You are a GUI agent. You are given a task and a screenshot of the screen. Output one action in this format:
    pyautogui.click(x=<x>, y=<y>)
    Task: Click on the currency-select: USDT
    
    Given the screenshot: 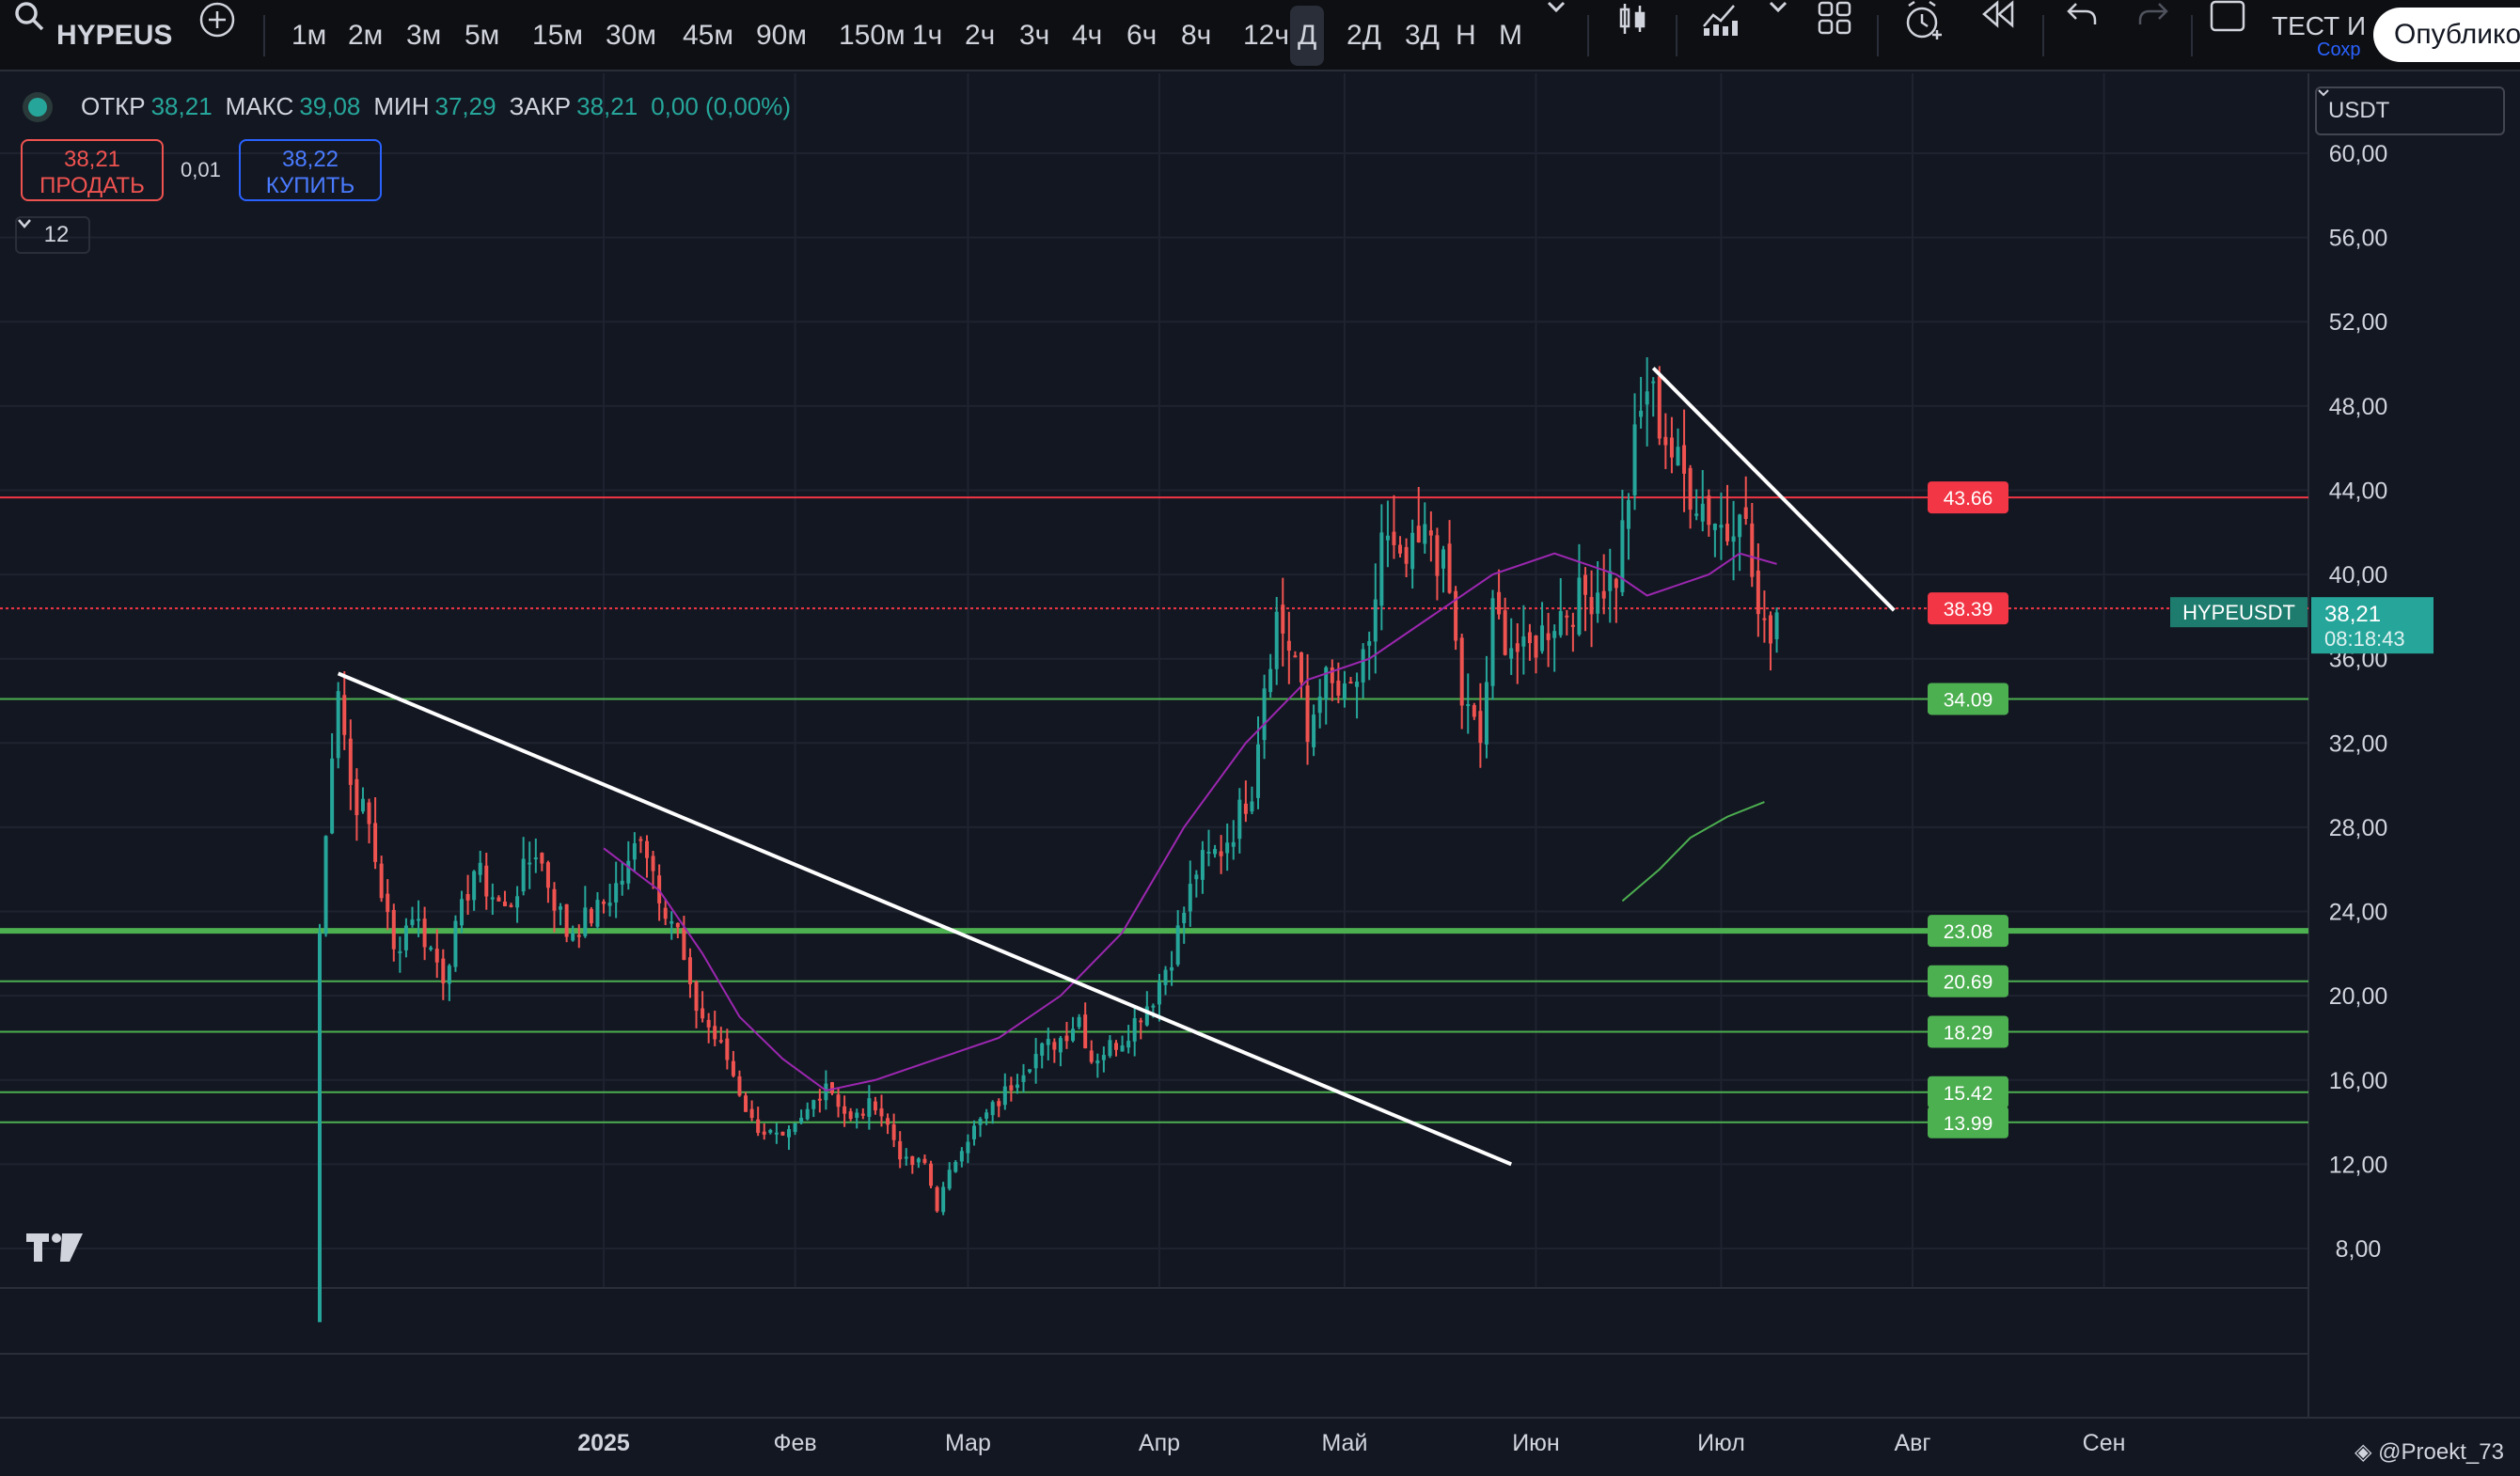 What is the action you would take?
    pyautogui.click(x=2410, y=110)
    